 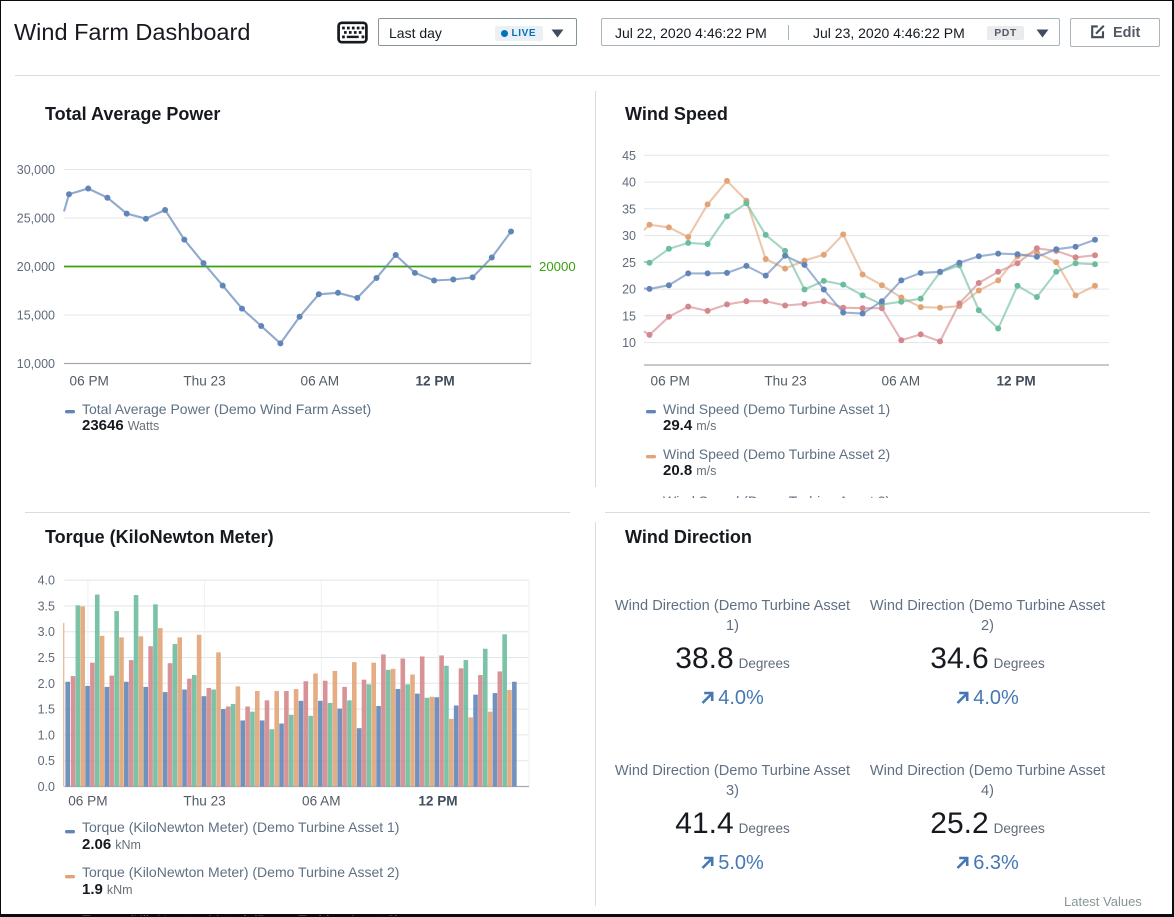 What do you see at coordinates (557, 266) in the screenshot?
I see `svg-text: 20000` at bounding box center [557, 266].